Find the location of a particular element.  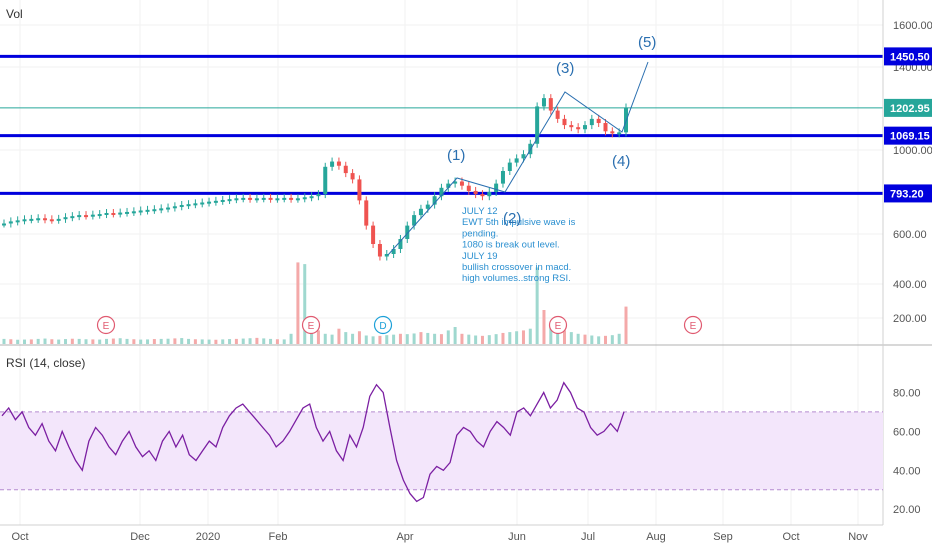

time-tick-label: Feb is located at coordinates (278, 537).